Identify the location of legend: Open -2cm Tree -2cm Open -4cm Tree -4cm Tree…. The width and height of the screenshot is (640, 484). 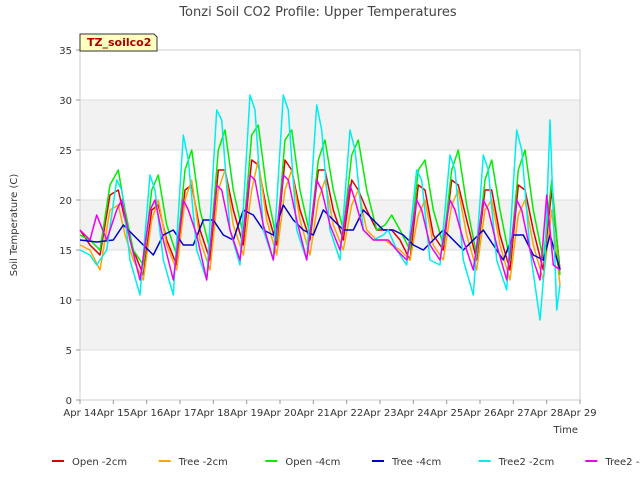
(346, 462).